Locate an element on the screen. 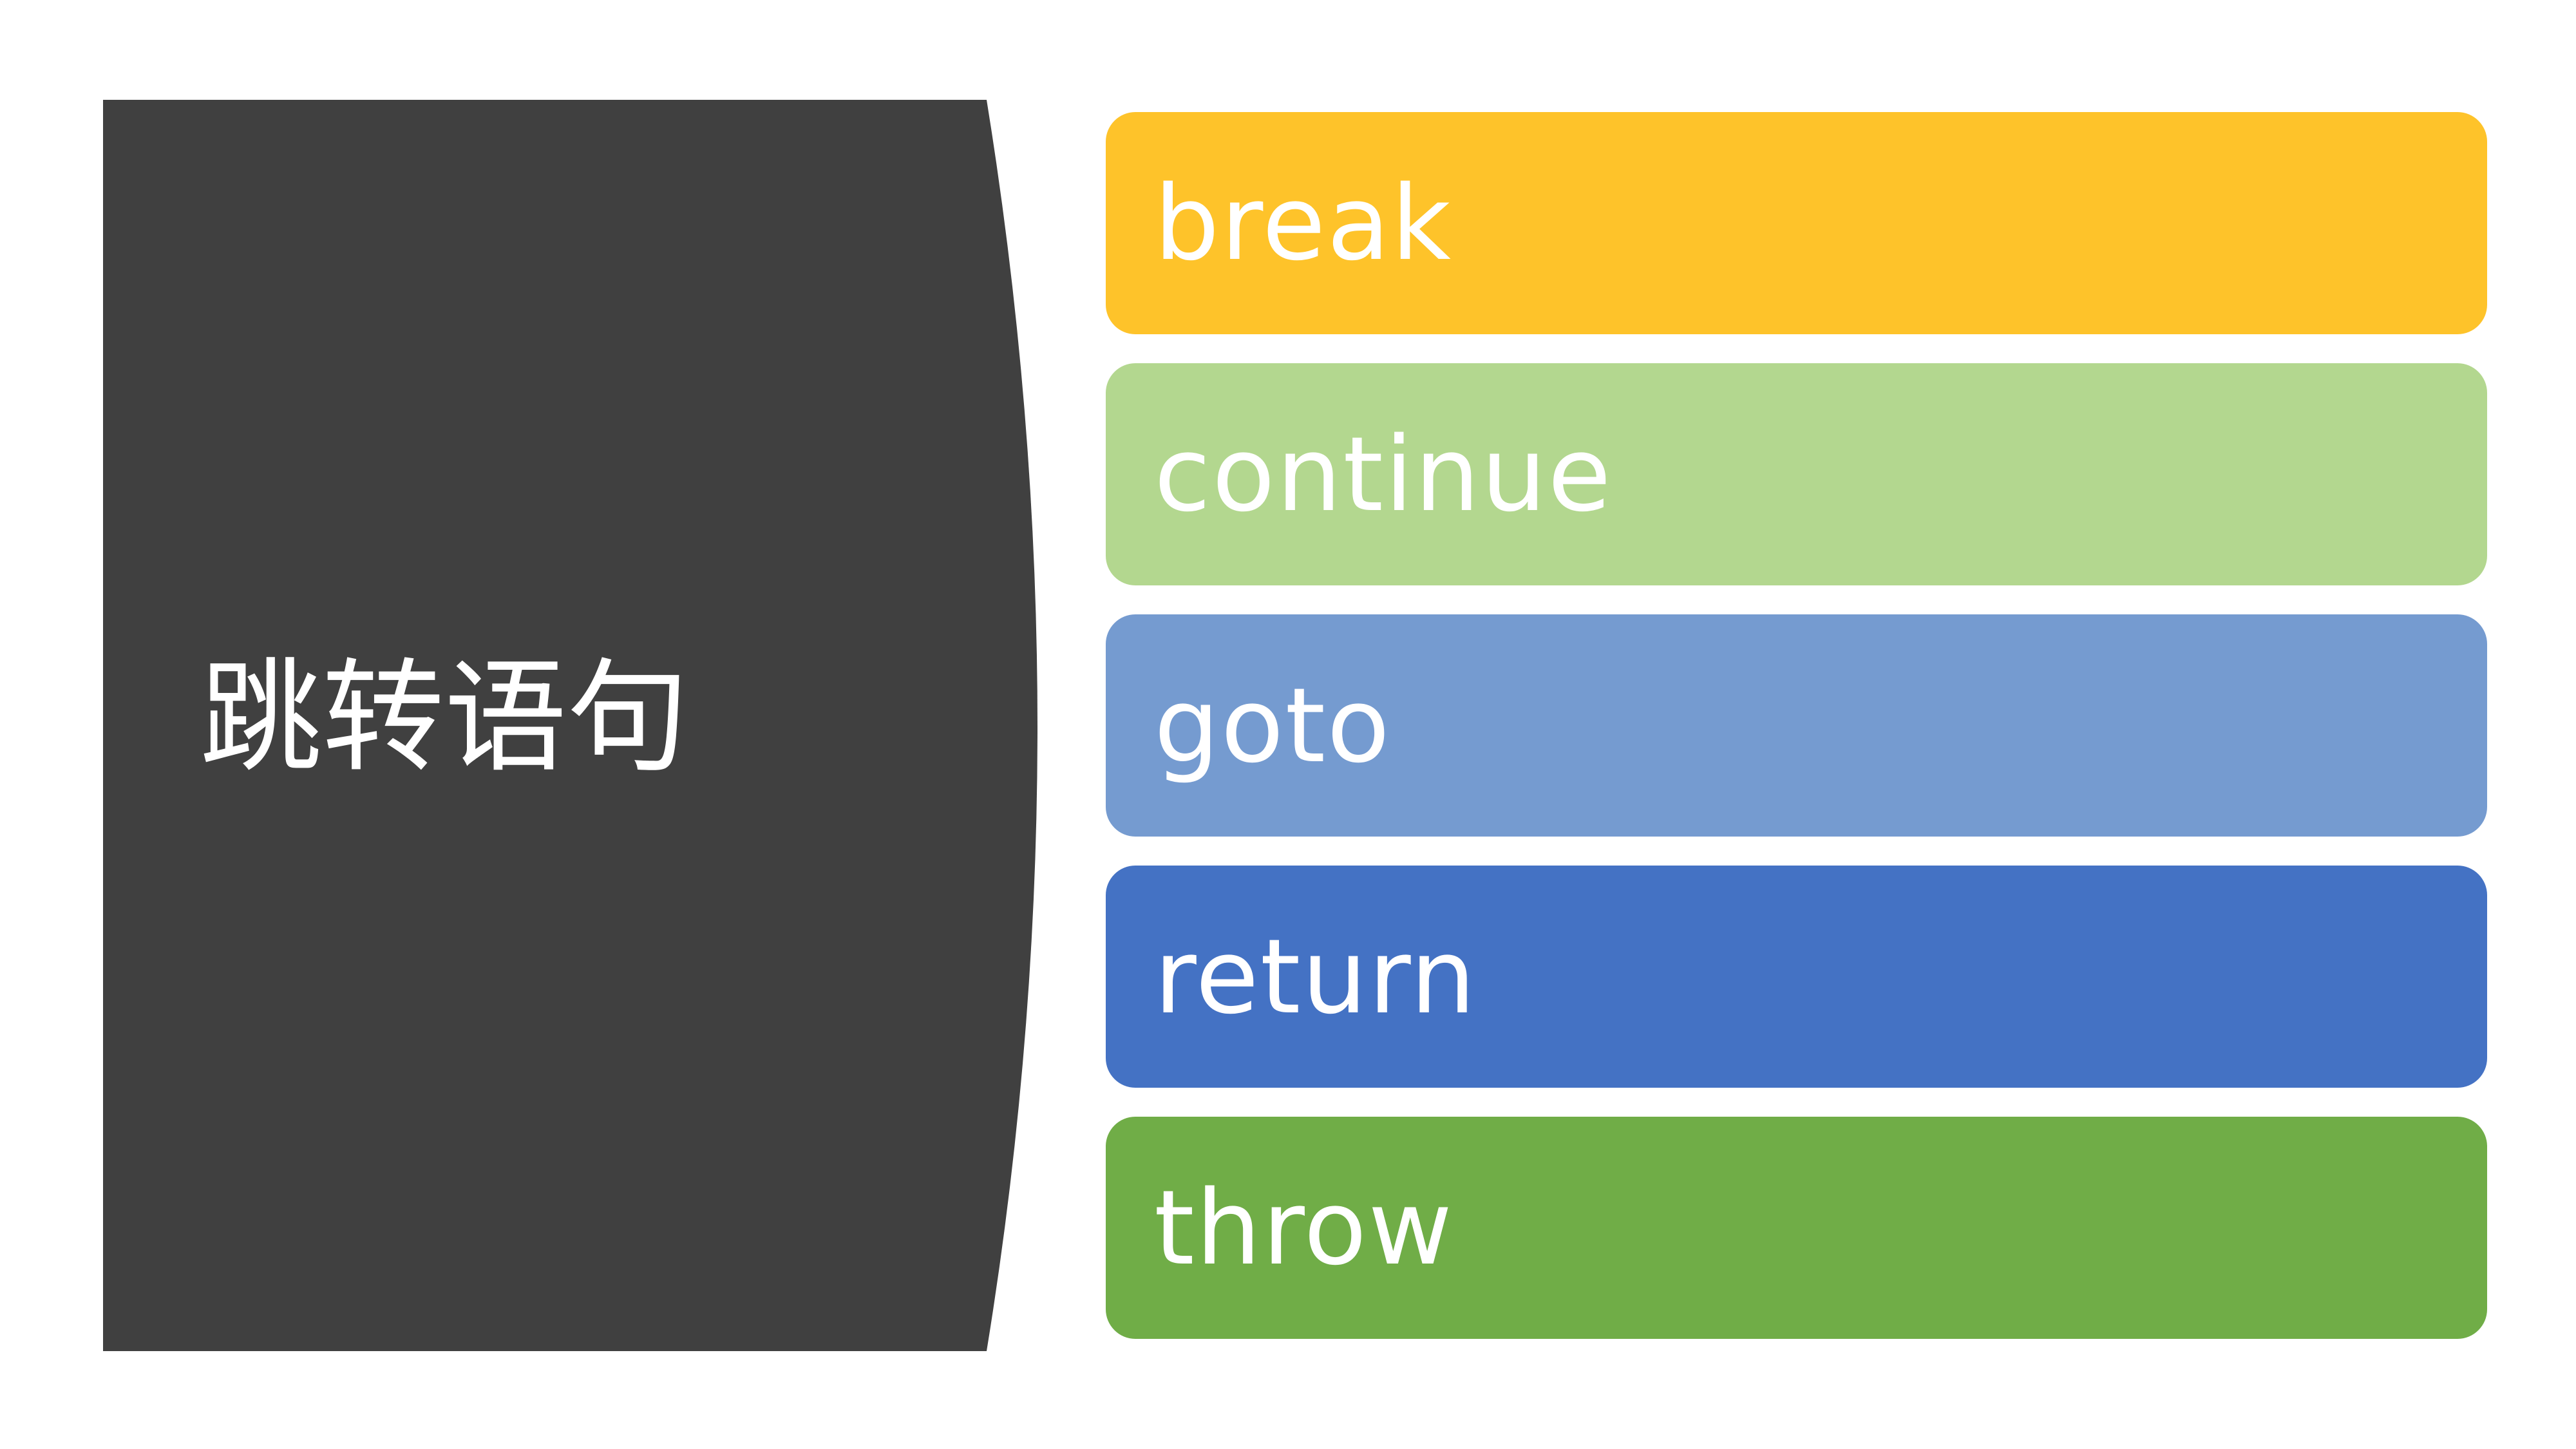  item-label: return is located at coordinates (1316, 976).